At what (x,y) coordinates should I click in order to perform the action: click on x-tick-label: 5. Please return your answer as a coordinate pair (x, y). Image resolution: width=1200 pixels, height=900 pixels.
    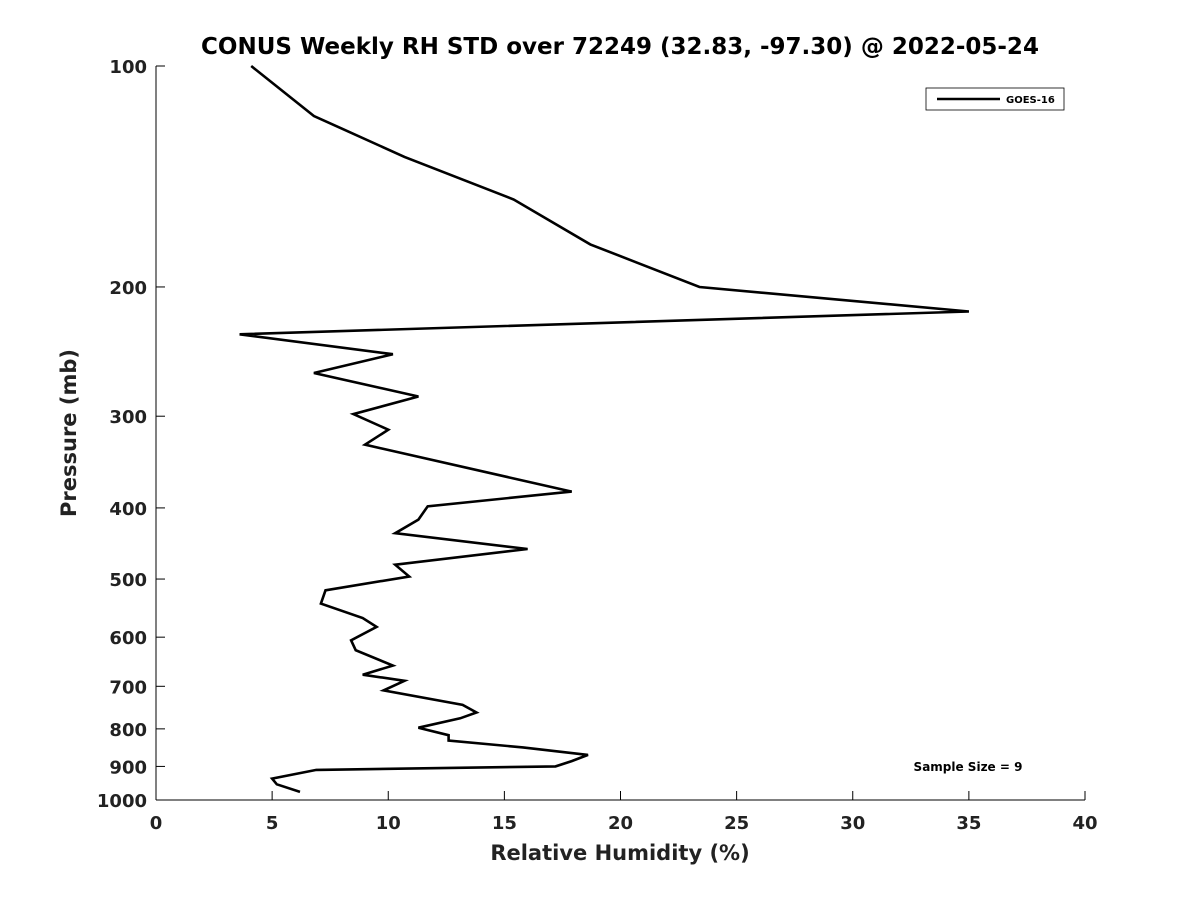
    Looking at the image, I should click on (272, 823).